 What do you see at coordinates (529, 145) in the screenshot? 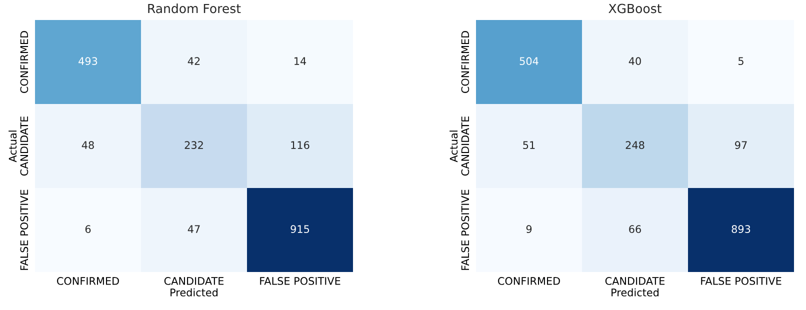
I see `data-label: 51` at bounding box center [529, 145].